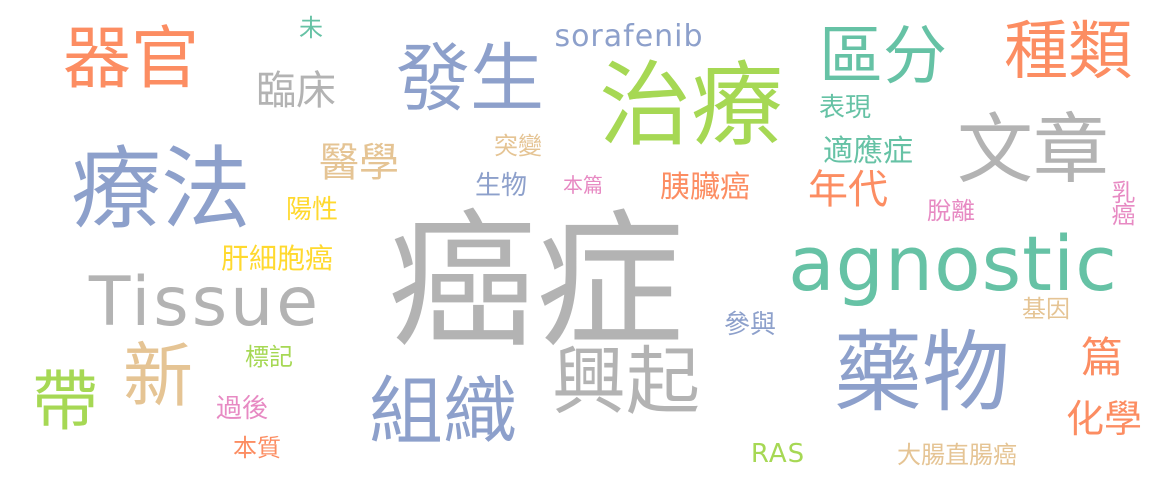  I want to click on word-yixue: 醫學, so click(359, 163).